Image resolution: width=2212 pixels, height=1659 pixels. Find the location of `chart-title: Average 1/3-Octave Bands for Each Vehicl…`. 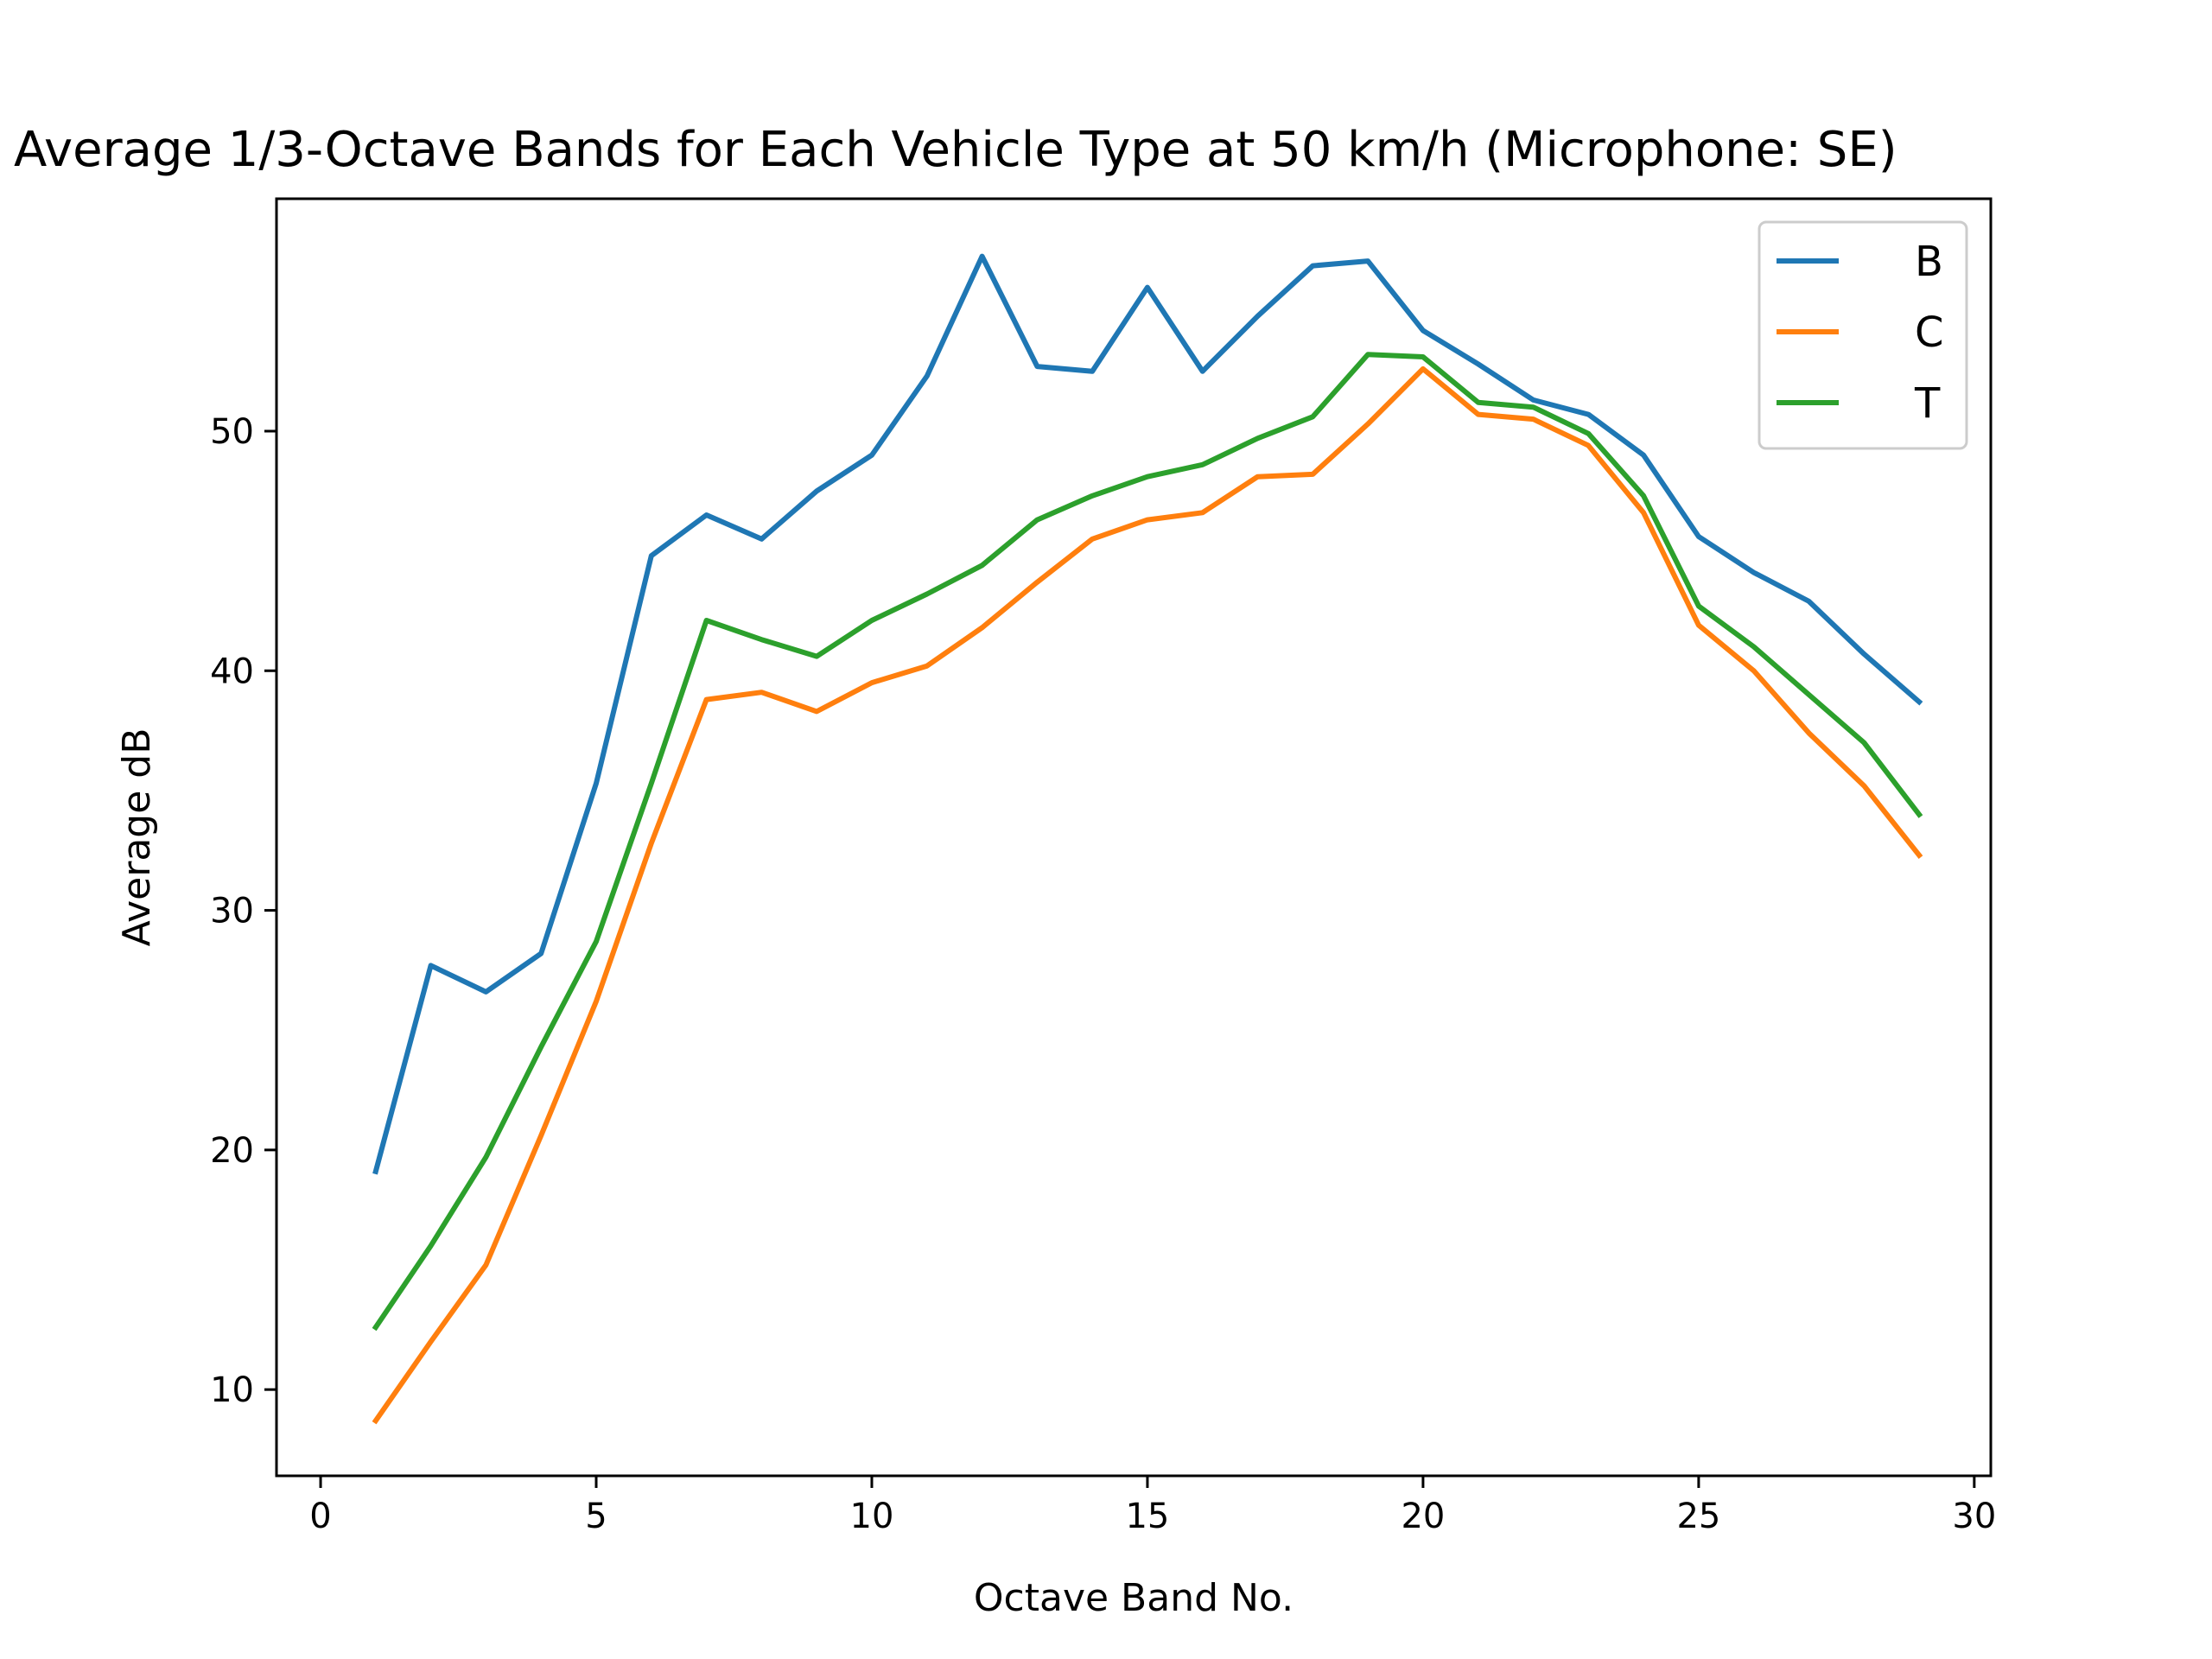

chart-title: Average 1/3-Octave Bands for Each Vehicl… is located at coordinates (955, 150).